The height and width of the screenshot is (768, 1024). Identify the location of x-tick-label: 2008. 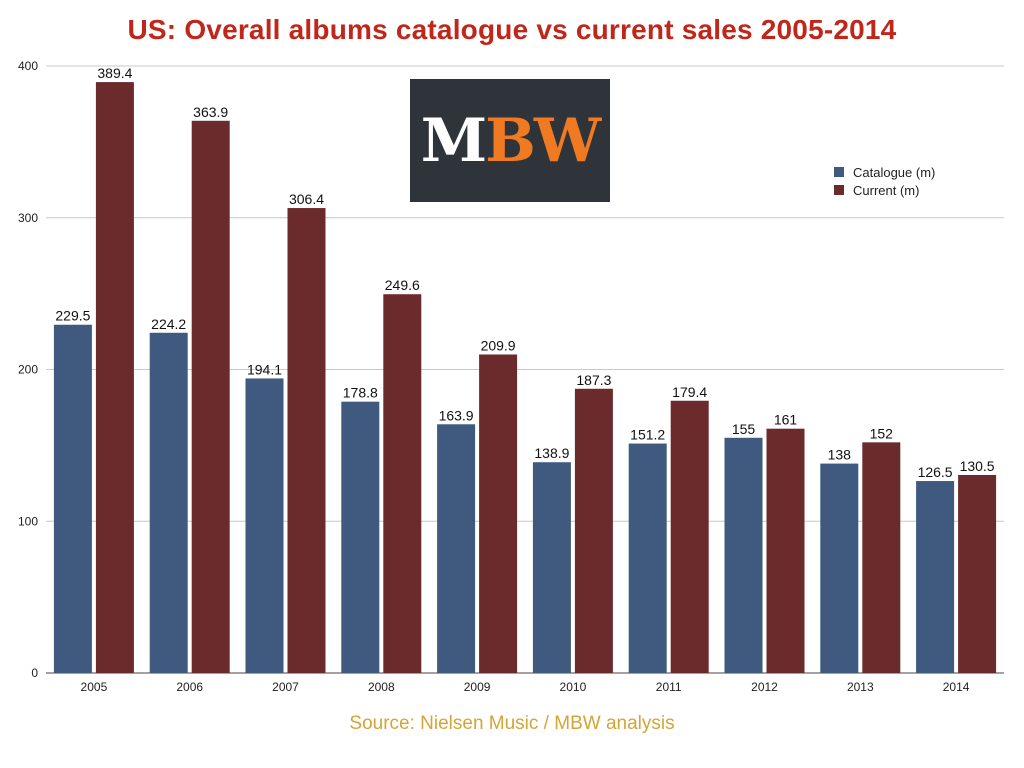
(381, 687).